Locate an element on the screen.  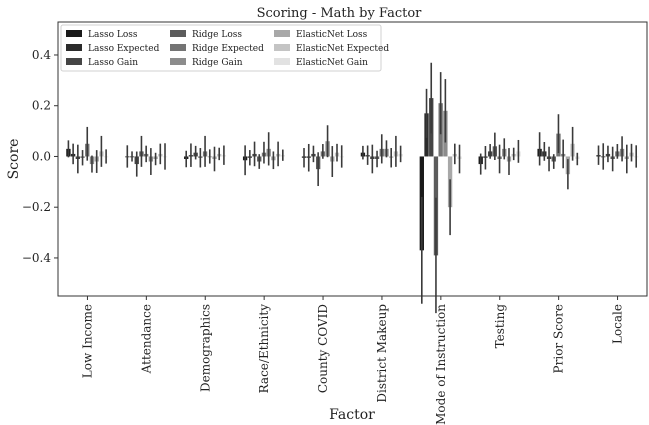
y-tick-label: 0.4 is located at coordinates (41, 55).